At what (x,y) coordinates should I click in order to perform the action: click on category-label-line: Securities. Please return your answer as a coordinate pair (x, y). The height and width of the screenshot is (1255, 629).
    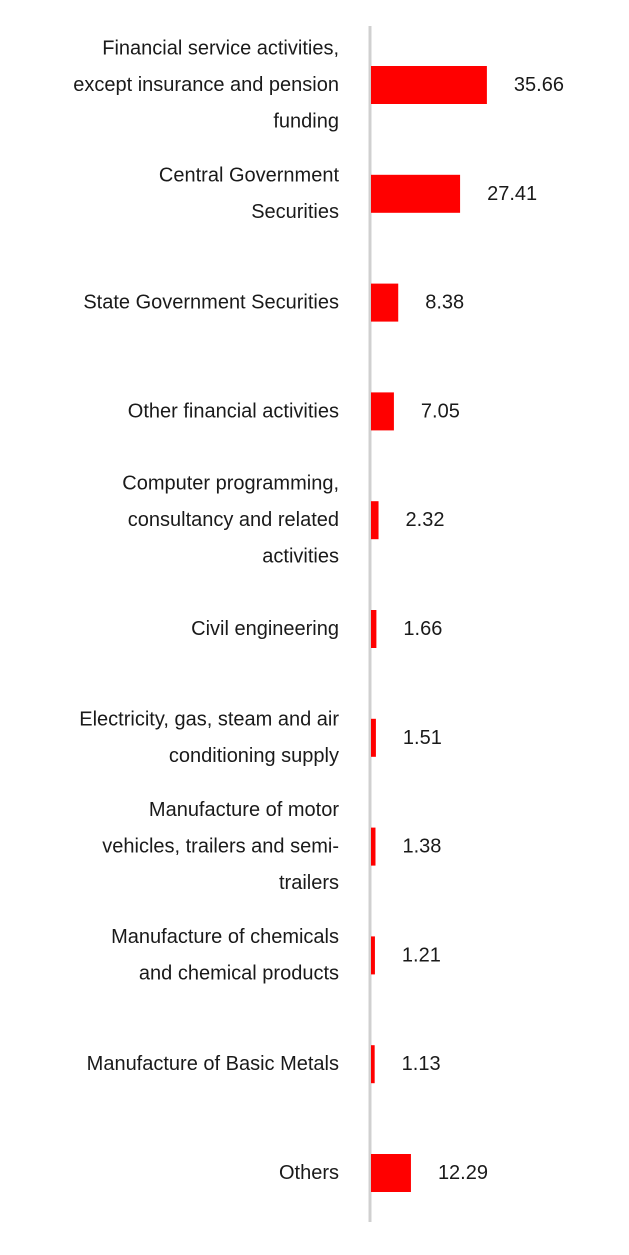
    Looking at the image, I should click on (295, 212).